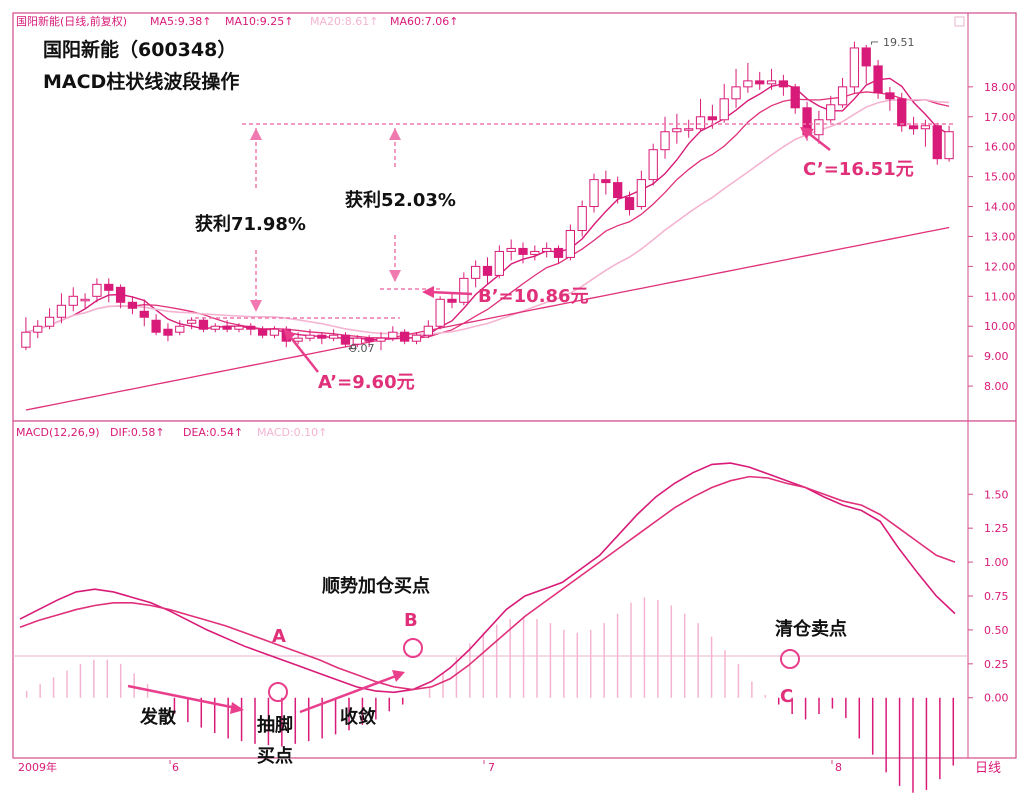 The width and height of the screenshot is (1030, 797). Describe the element at coordinates (996, 528) in the screenshot. I see `macd-tick-label: 1.25` at that location.